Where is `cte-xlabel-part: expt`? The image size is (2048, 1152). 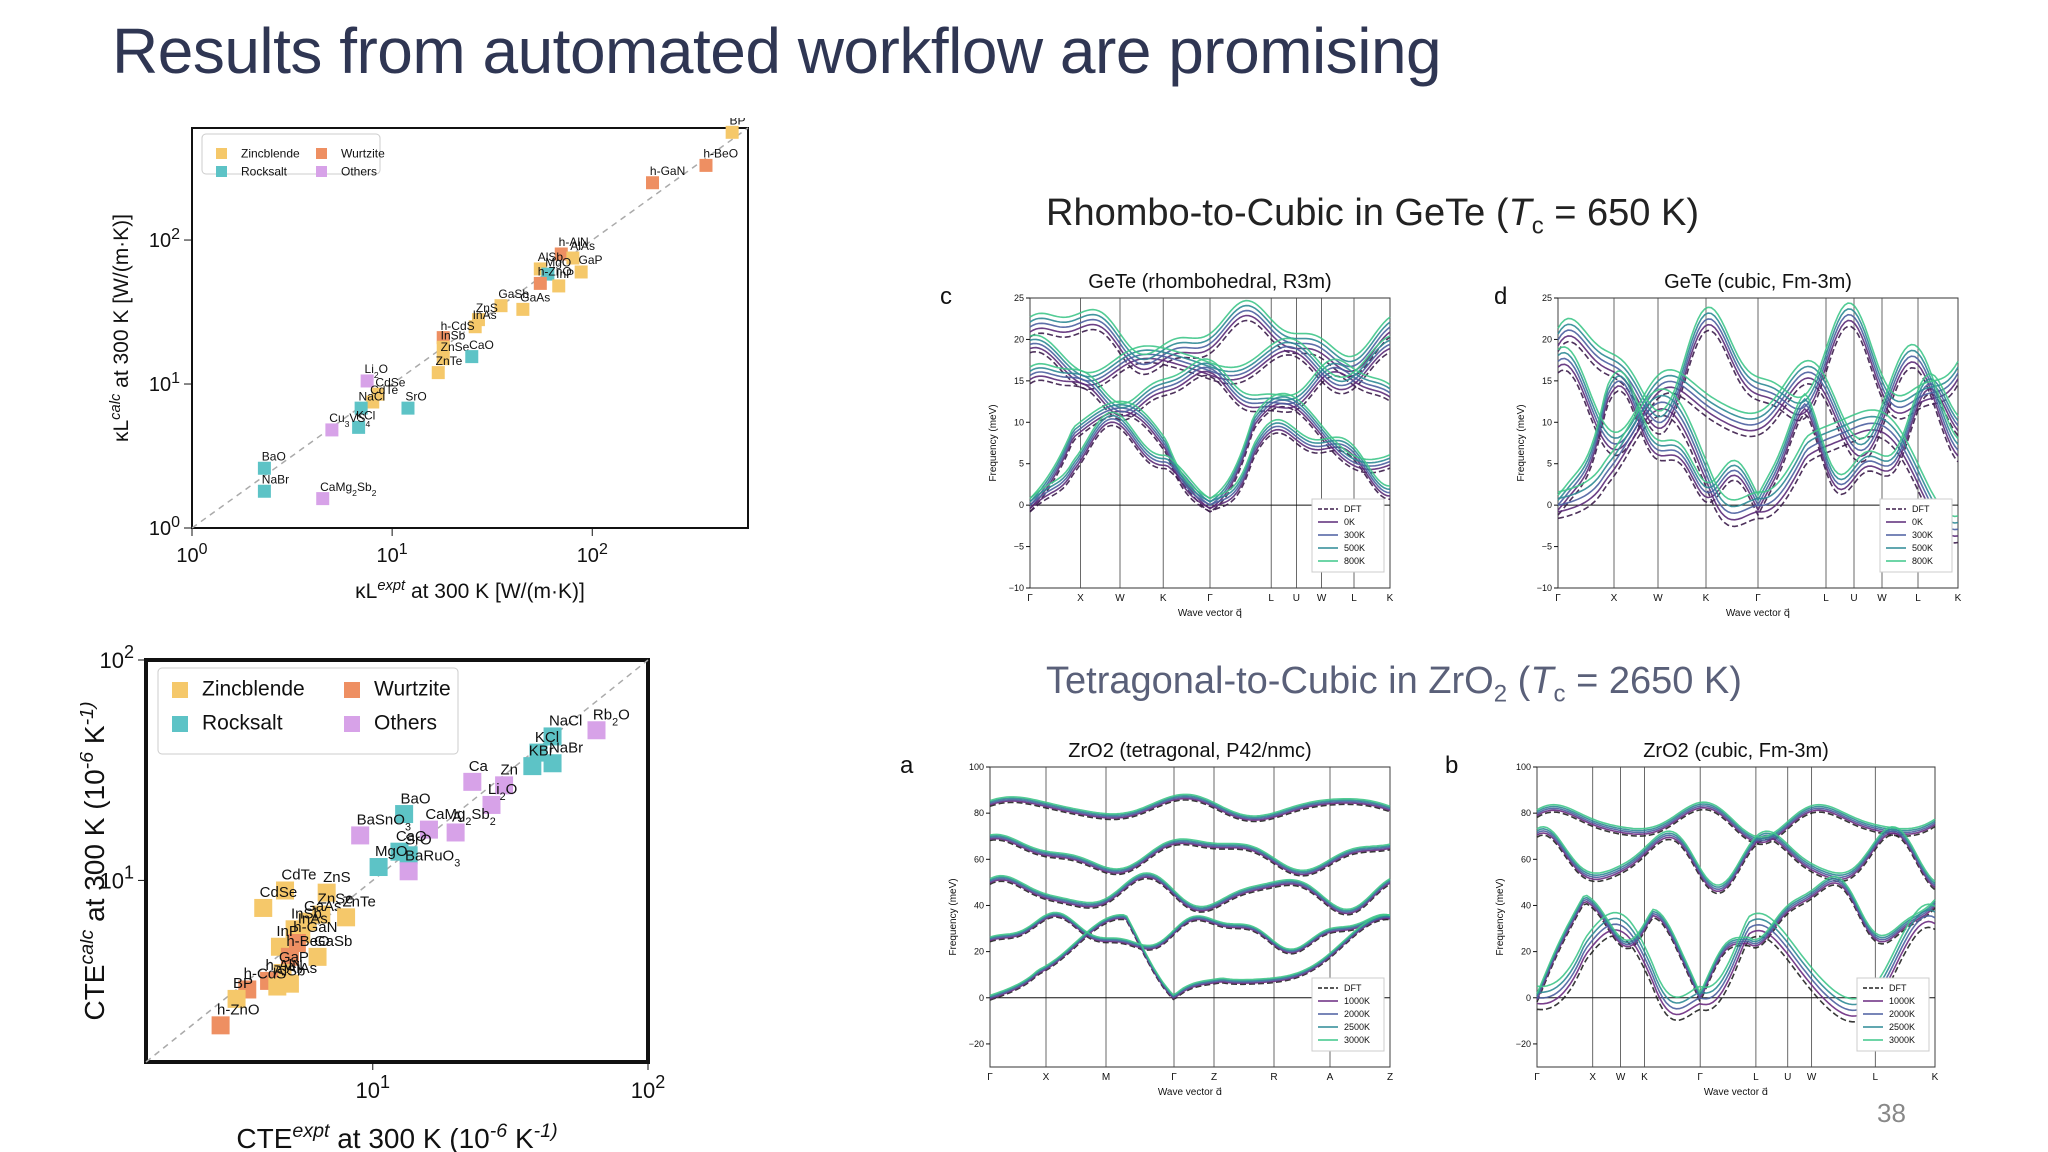 cte-xlabel-part: expt is located at coordinates (311, 1131).